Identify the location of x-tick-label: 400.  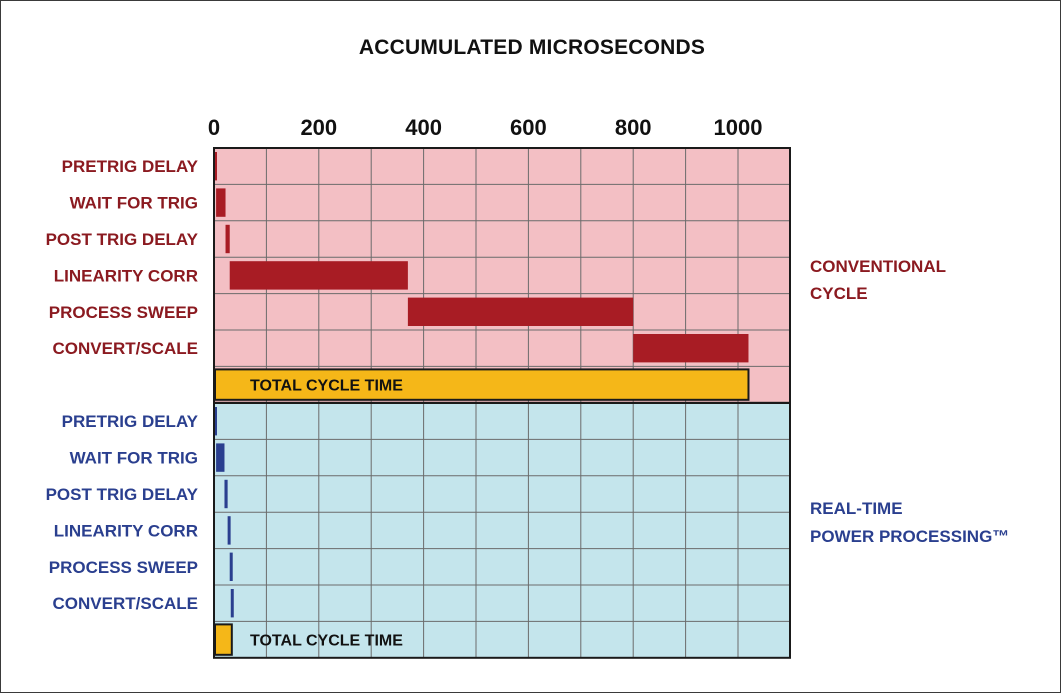
(423, 127).